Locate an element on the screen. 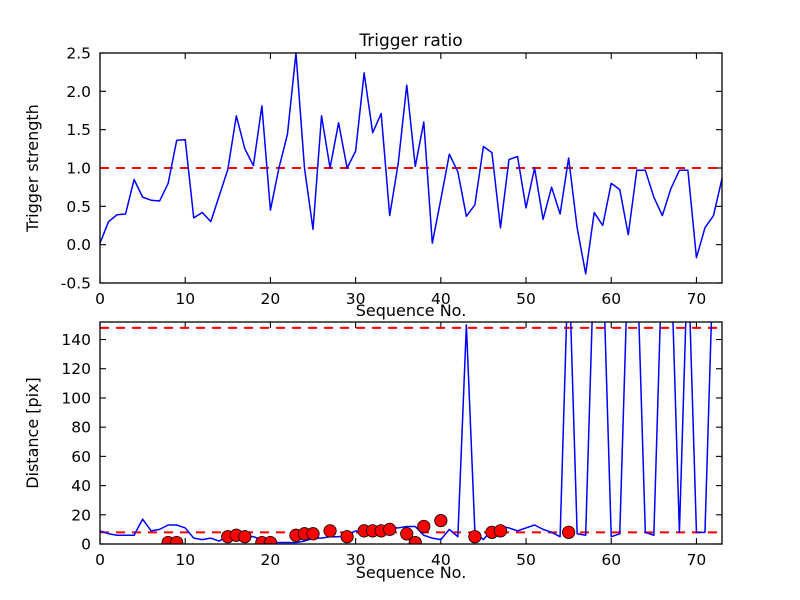  y-tick-label: 80 is located at coordinates (81, 428).